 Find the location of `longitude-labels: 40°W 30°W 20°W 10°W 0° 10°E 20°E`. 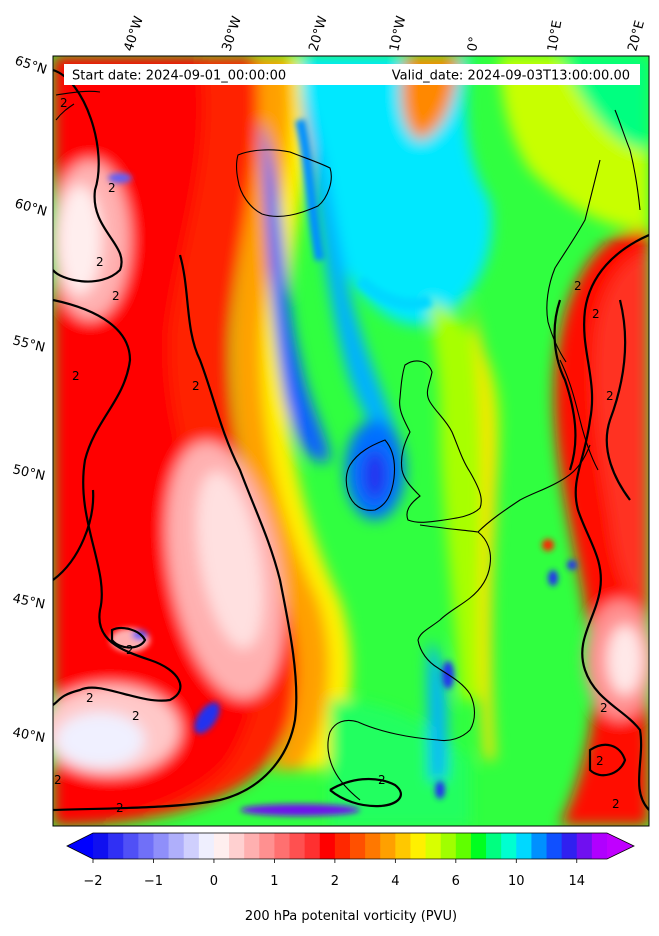

longitude-labels: 40°W 30°W 20°W 10°W 0° 10°E 20°E is located at coordinates (385, 33).